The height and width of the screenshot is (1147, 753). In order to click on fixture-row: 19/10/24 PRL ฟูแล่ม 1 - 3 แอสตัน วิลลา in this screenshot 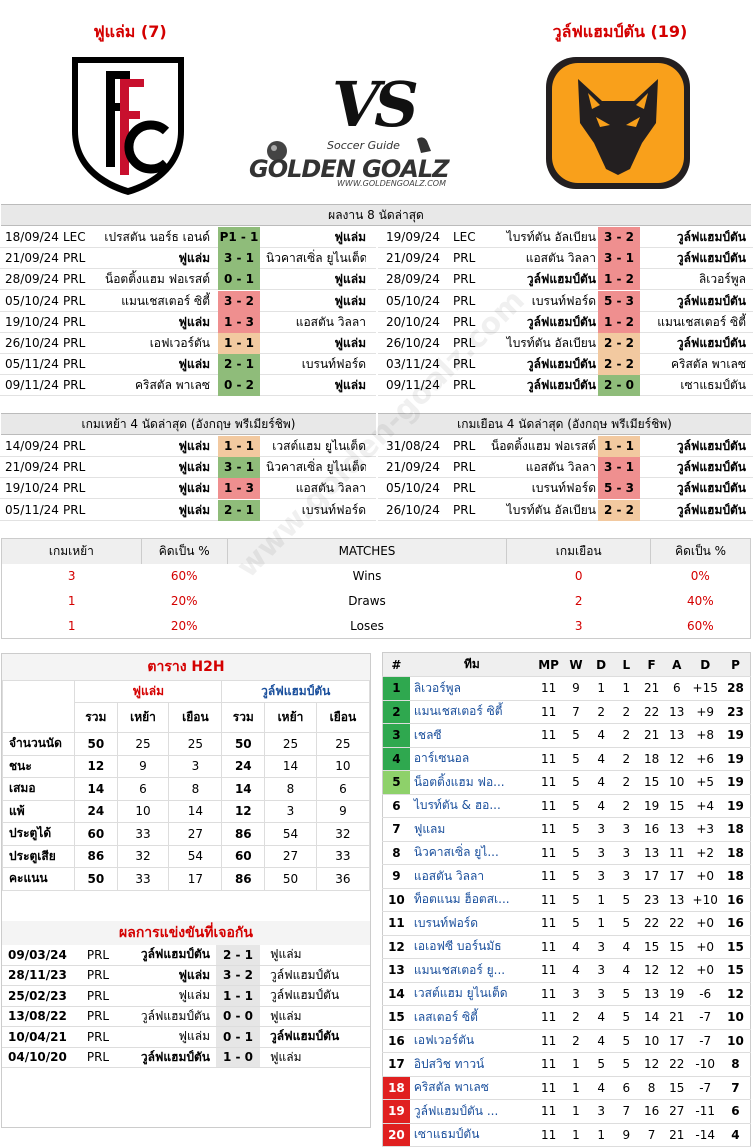, I will do `click(188, 322)`.